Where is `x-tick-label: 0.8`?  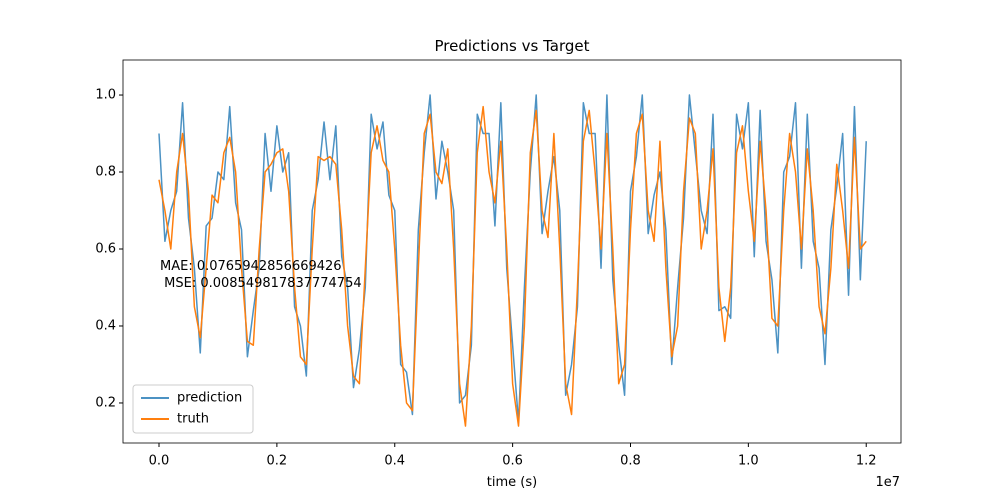 x-tick-label: 0.8 is located at coordinates (630, 461).